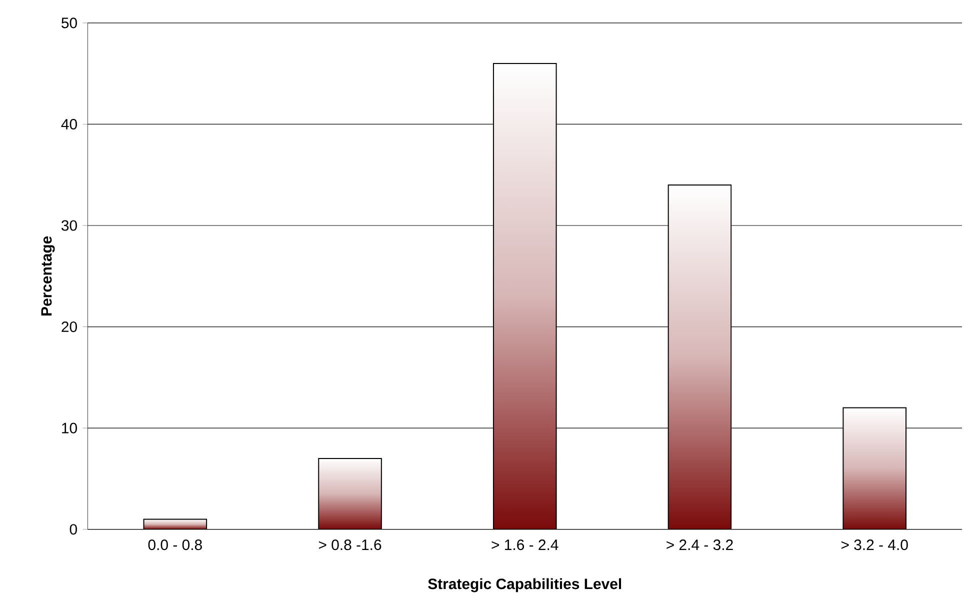 This screenshot has width=967, height=613. What do you see at coordinates (175, 544) in the screenshot?
I see `x-tick-label: 0.0 - 0.8` at bounding box center [175, 544].